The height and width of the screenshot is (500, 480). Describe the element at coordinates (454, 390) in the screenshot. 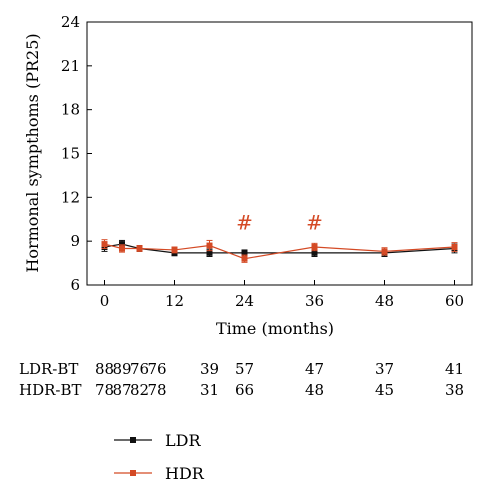

I see `risk-value: 38` at that location.